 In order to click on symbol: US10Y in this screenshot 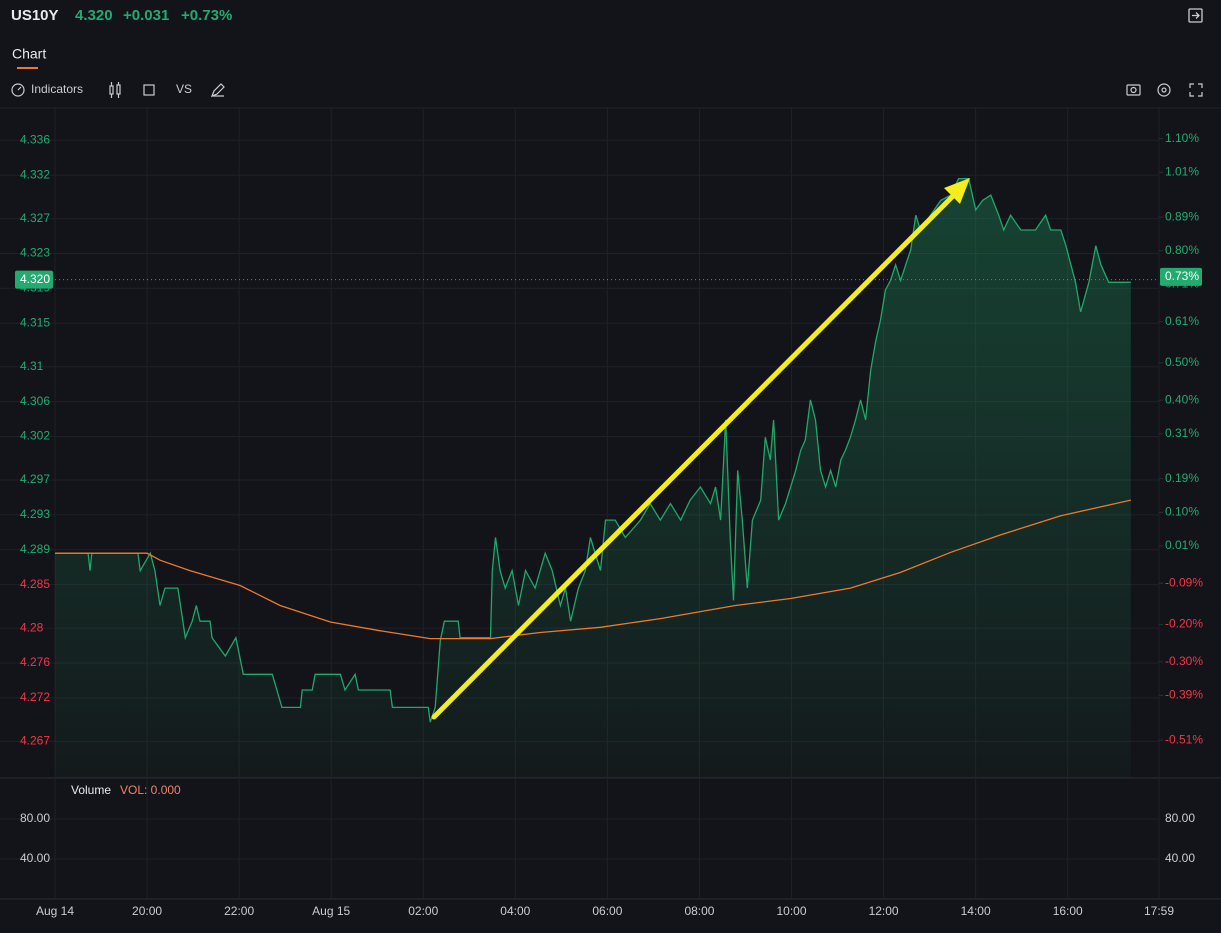, I will do `click(35, 15)`.